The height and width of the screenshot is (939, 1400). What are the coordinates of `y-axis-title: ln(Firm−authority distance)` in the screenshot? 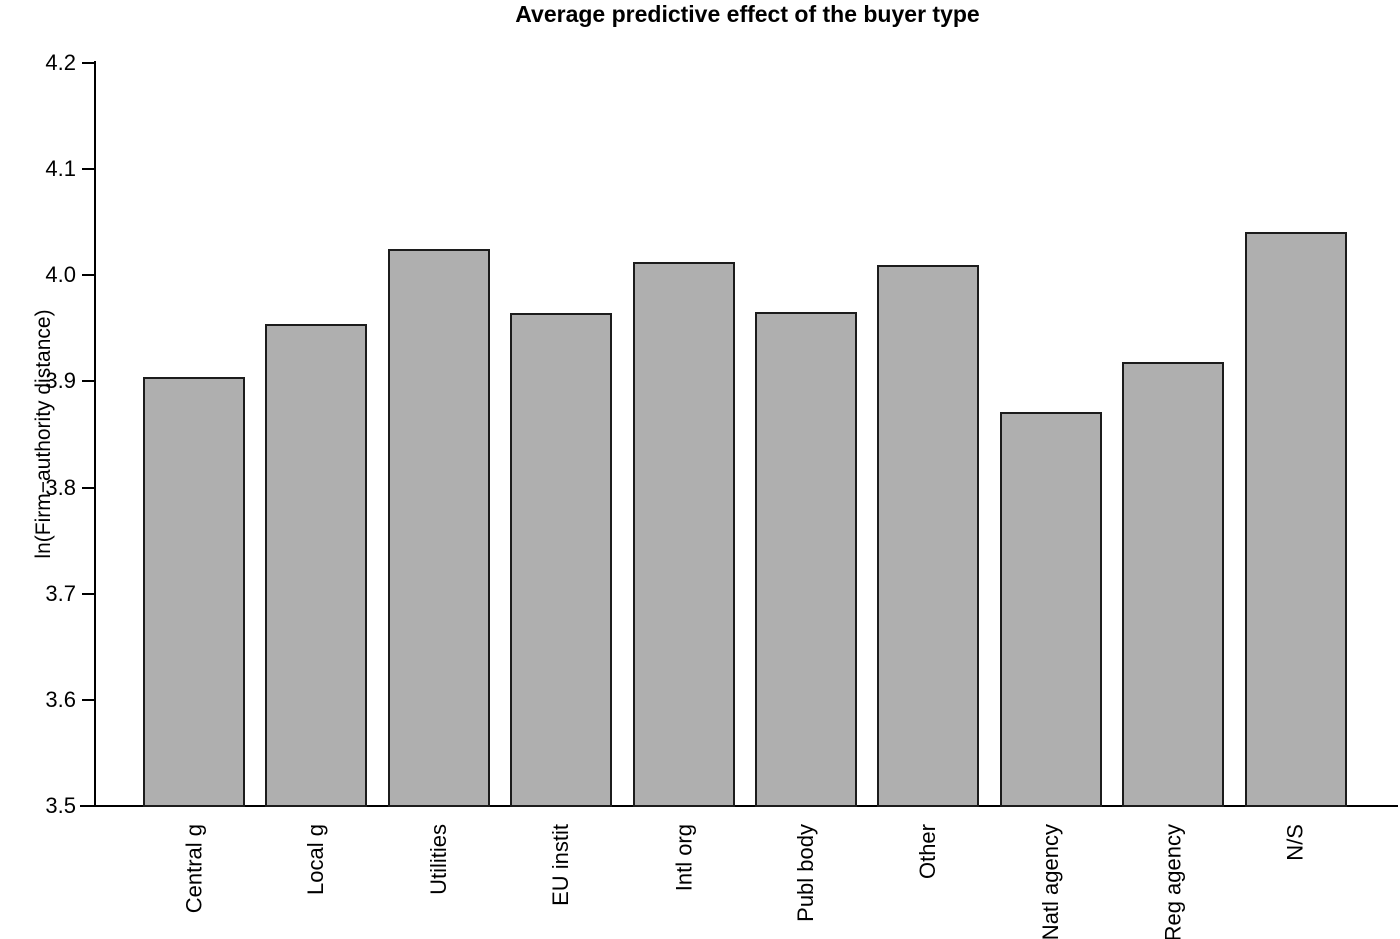 It's located at (43, 434).